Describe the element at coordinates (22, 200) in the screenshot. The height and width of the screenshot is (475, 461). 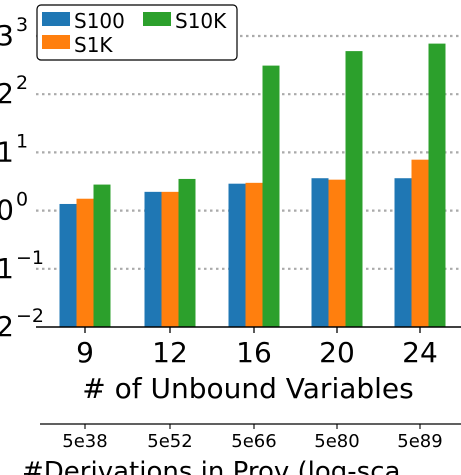
I see `y-tick-exponent: 0` at that location.